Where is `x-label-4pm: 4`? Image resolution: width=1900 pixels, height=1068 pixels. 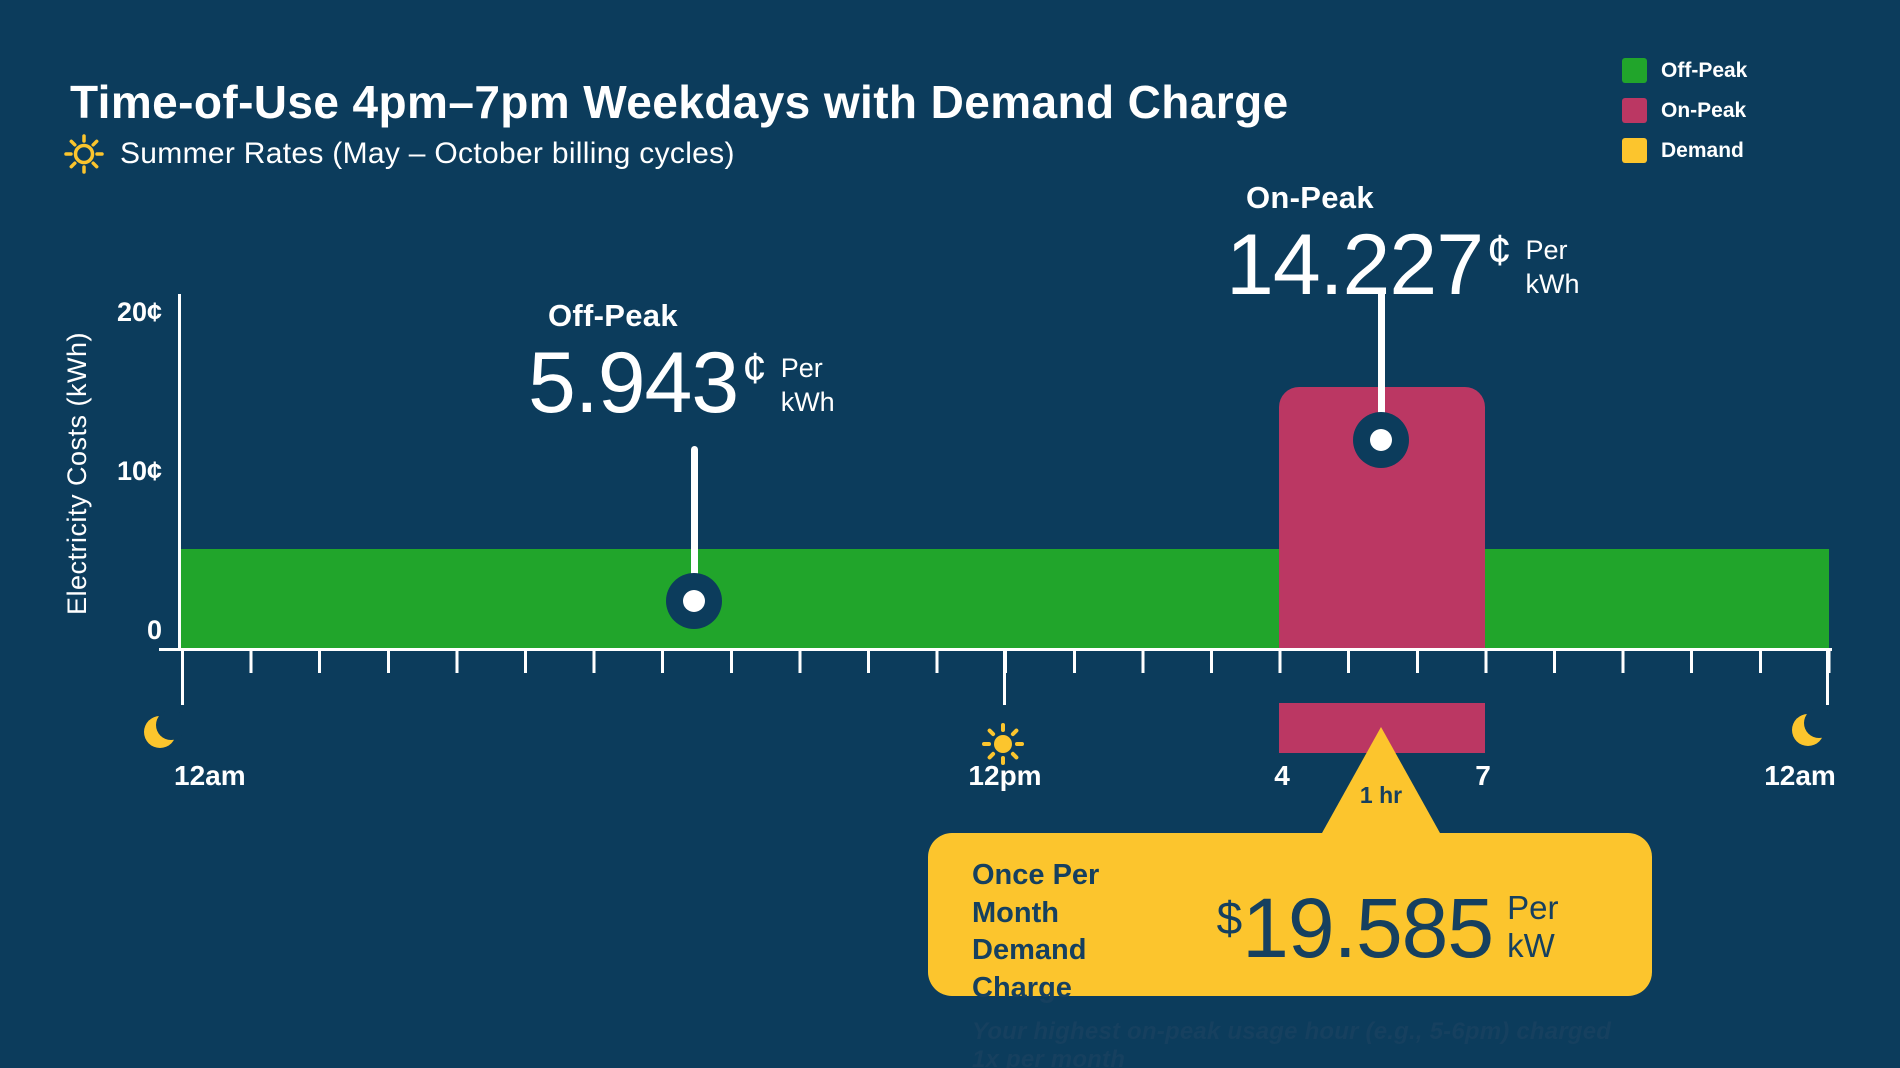 x-label-4pm: 4 is located at coordinates (1282, 775).